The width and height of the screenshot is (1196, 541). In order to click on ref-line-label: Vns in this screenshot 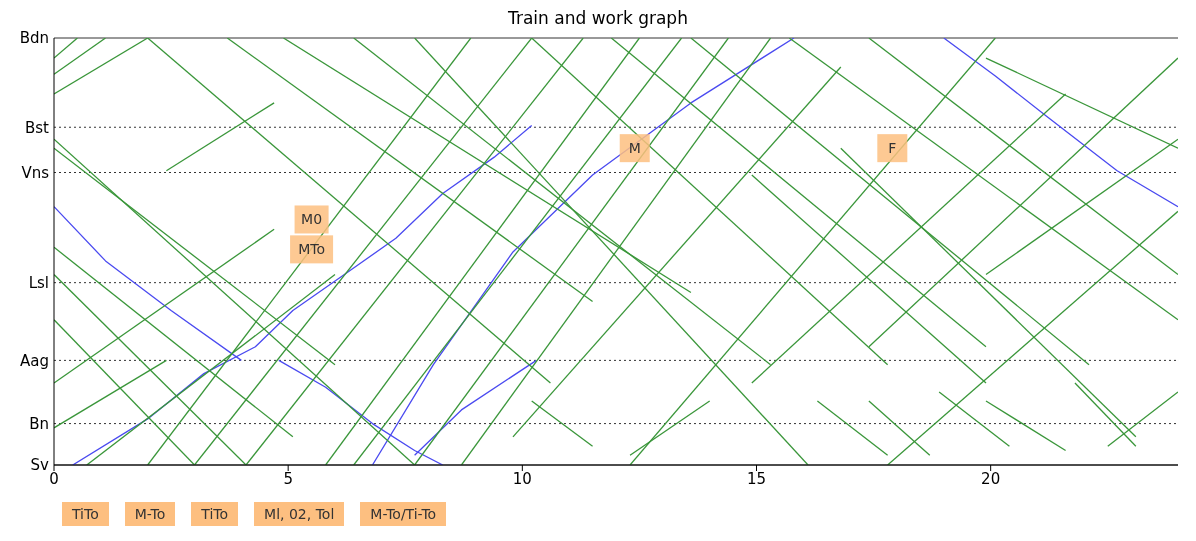, I will do `click(35, 172)`.